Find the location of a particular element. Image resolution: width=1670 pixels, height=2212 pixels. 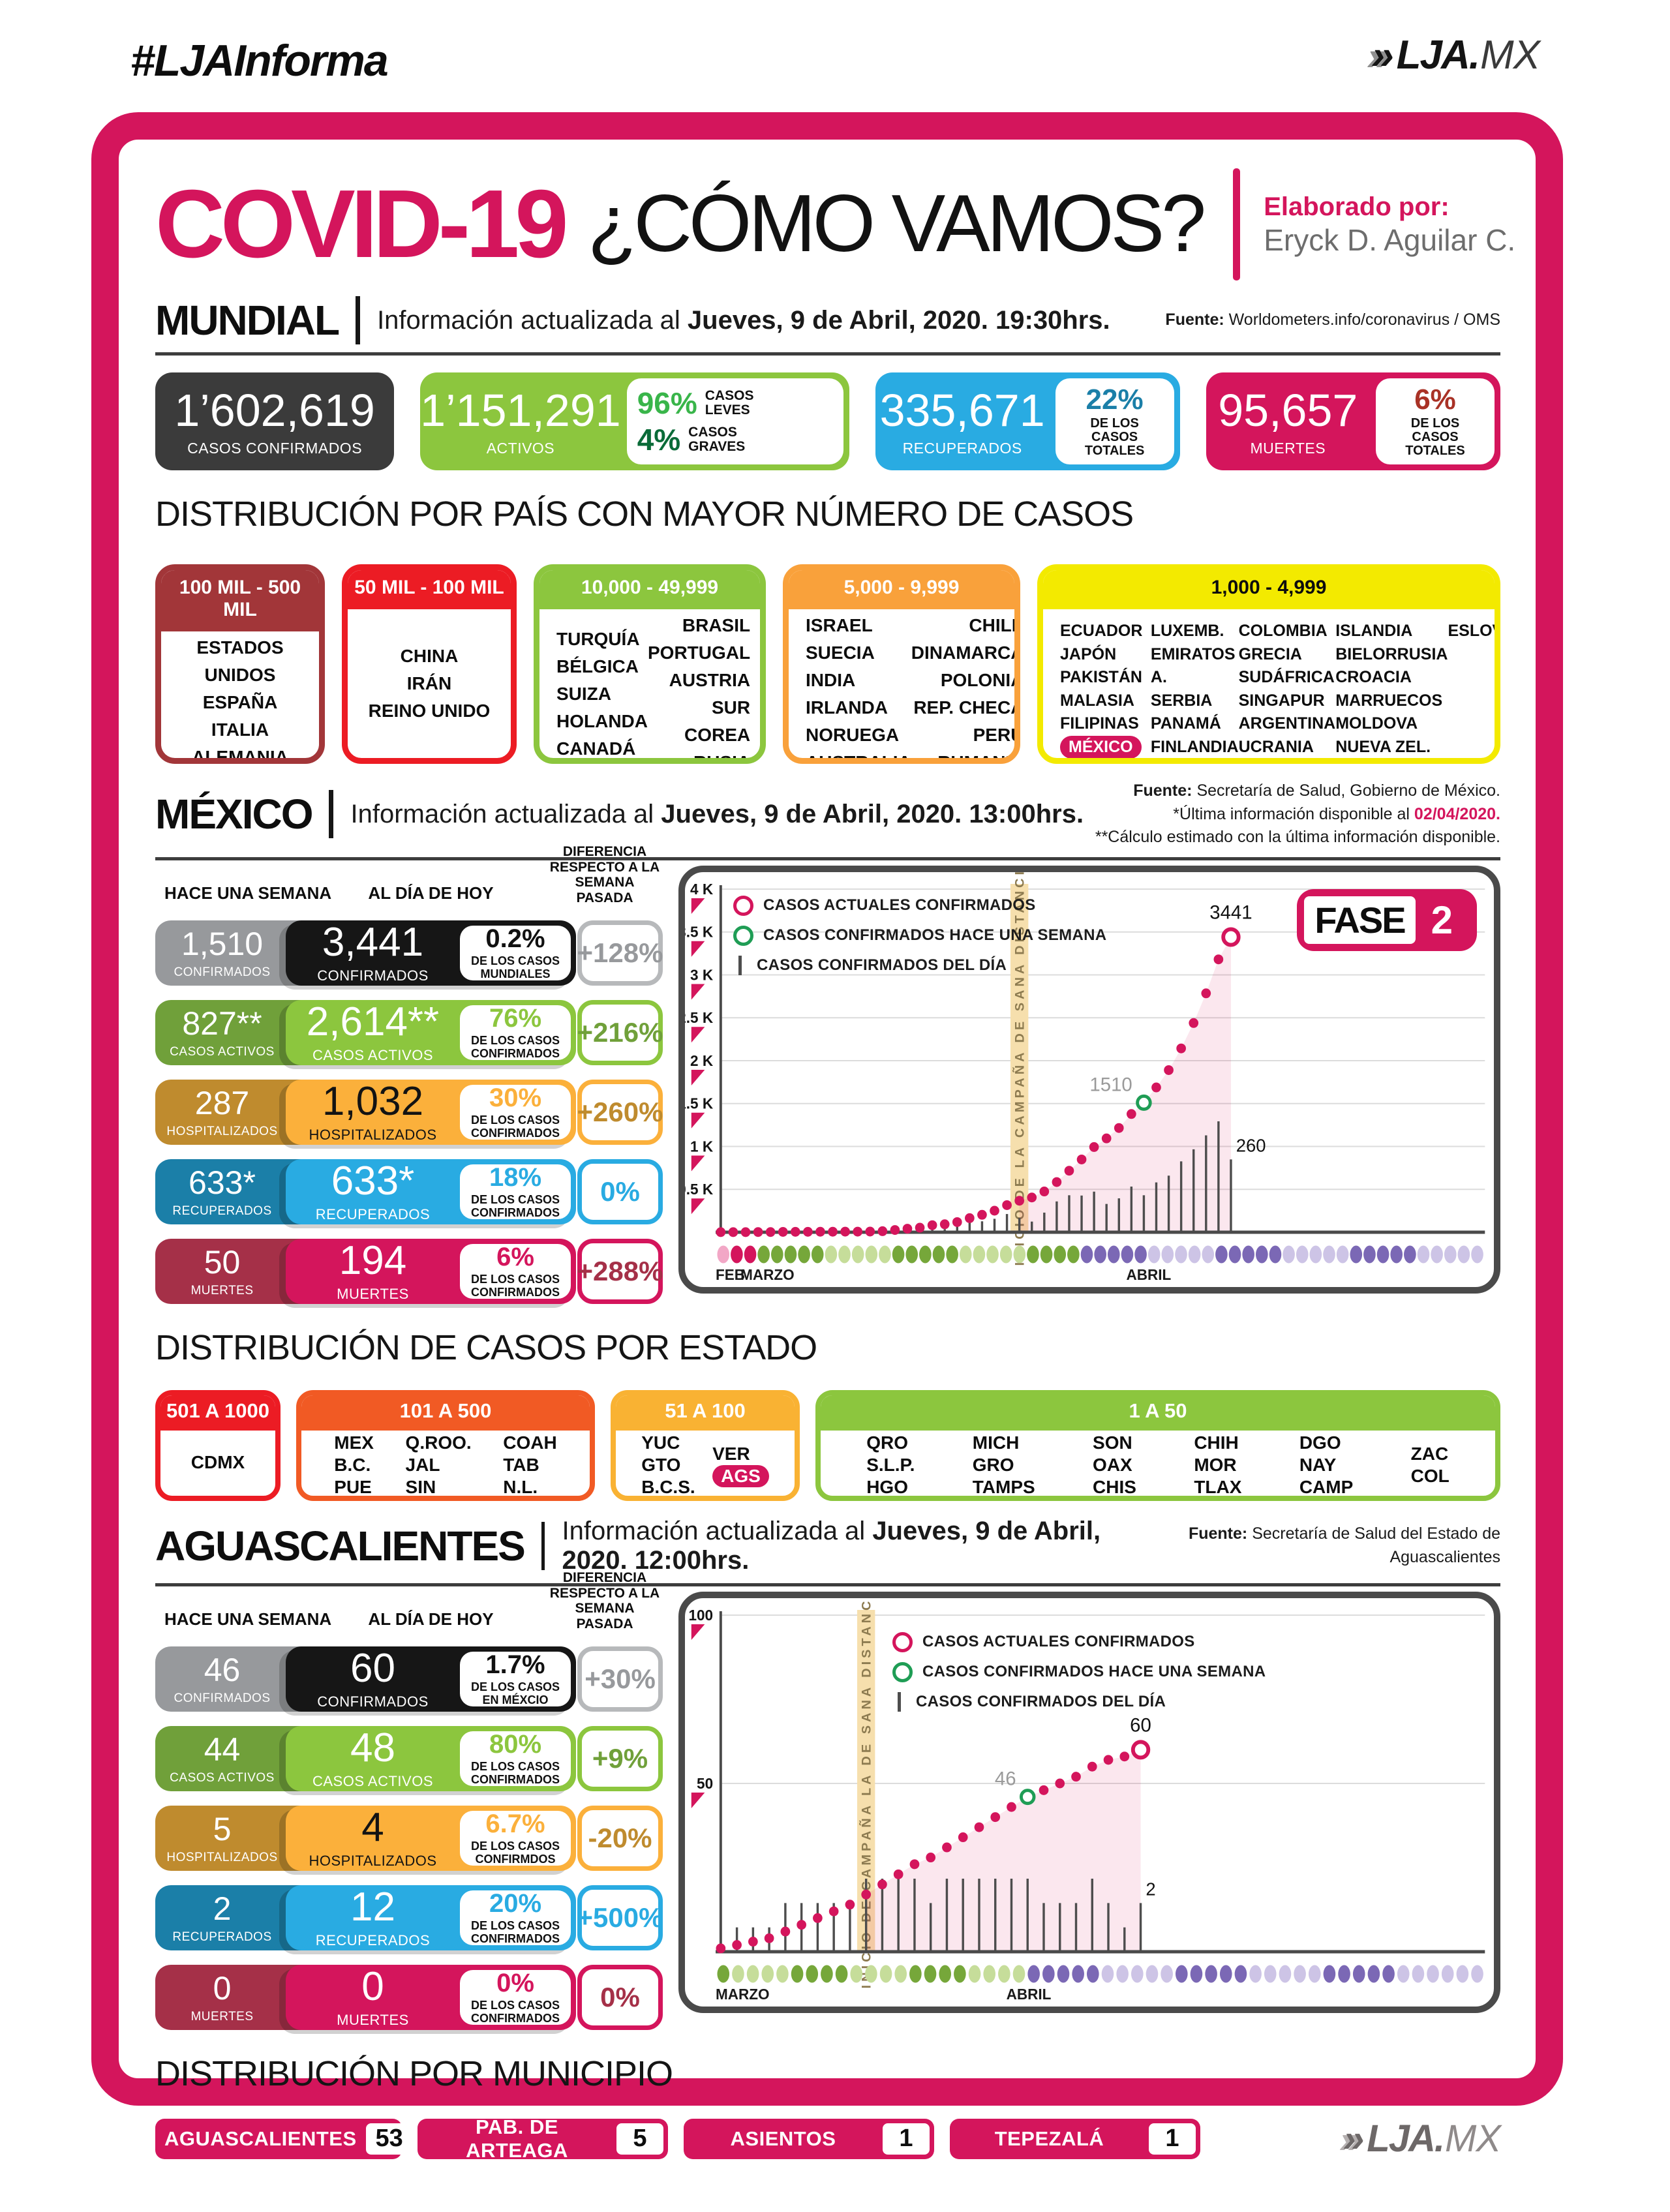

country-name: EGIPTO is located at coordinates (1287, 761).